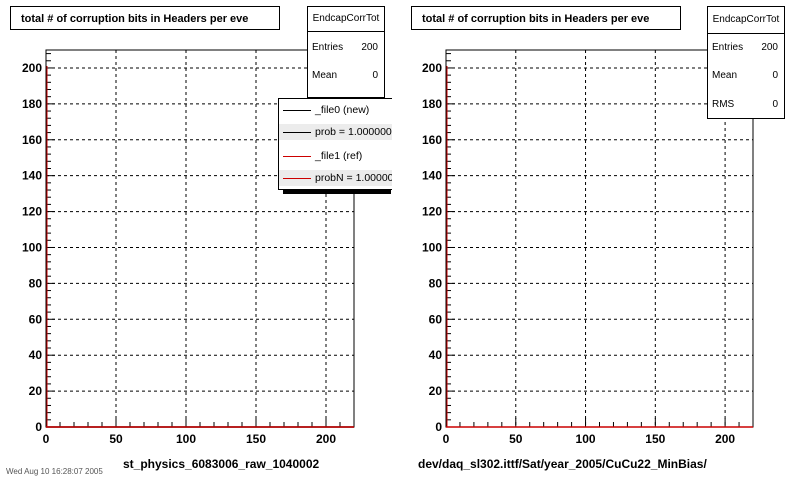  What do you see at coordinates (221, 464) in the screenshot?
I see `left-run-label: st_physics_6083006_raw_1040002` at bounding box center [221, 464].